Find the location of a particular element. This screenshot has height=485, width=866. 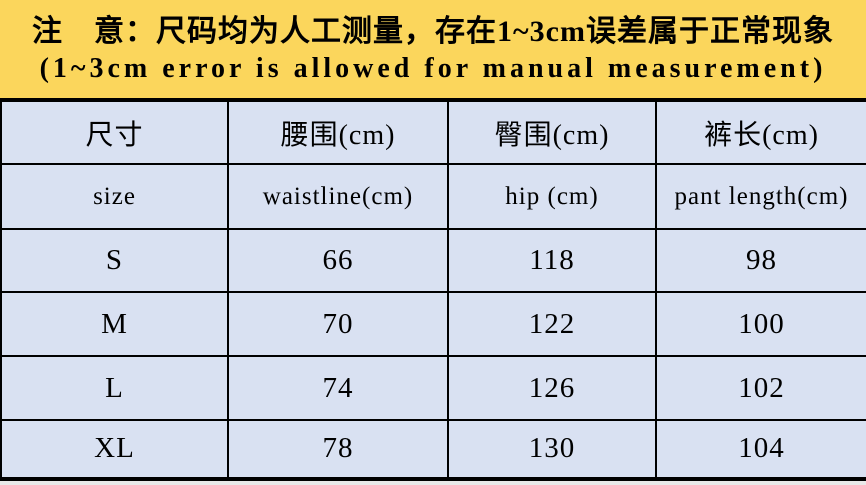

value-cell: 104 is located at coordinates (760, 449).